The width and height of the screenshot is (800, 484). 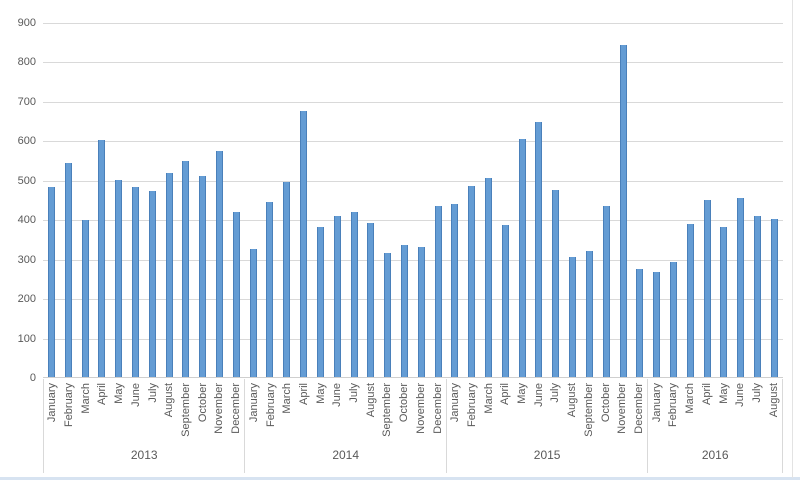 What do you see at coordinates (673, 412) in the screenshot?
I see `month-slot: February` at bounding box center [673, 412].